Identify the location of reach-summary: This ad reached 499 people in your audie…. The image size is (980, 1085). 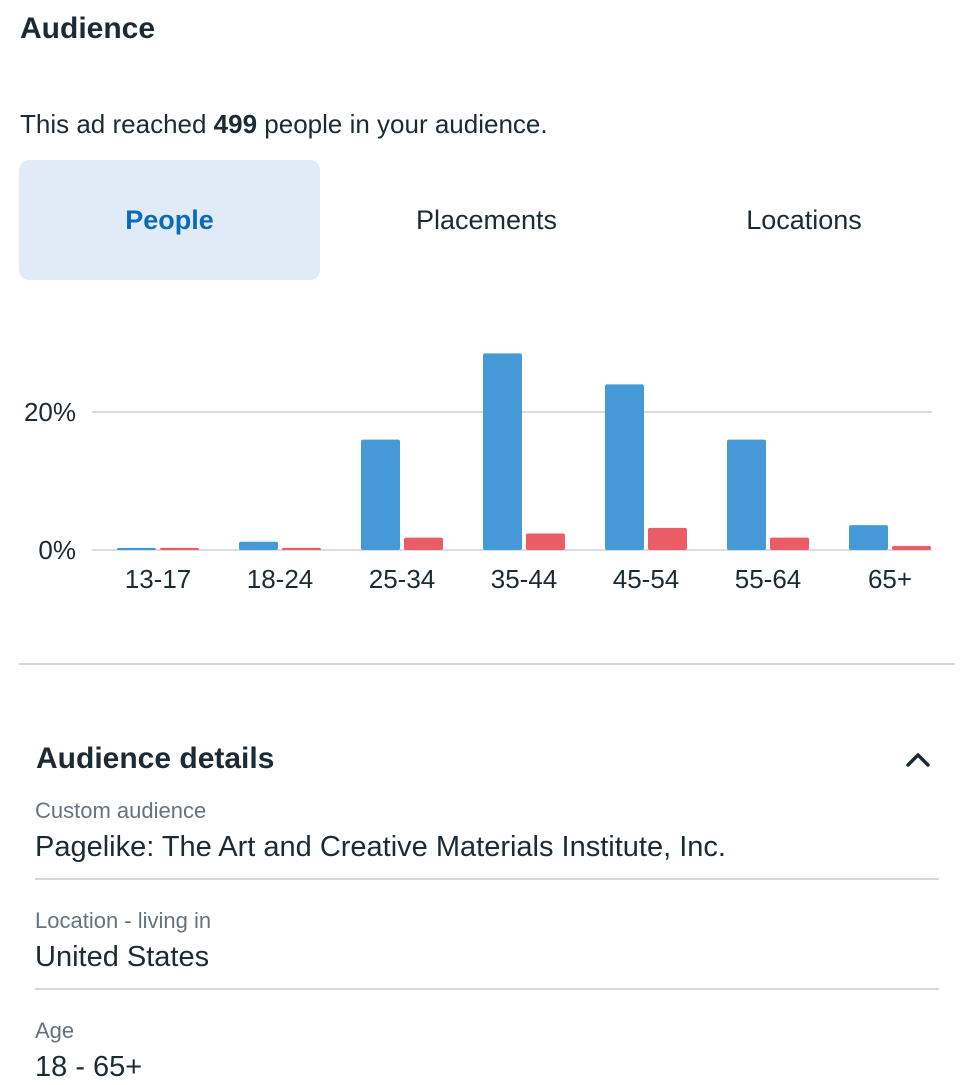
(284, 124).